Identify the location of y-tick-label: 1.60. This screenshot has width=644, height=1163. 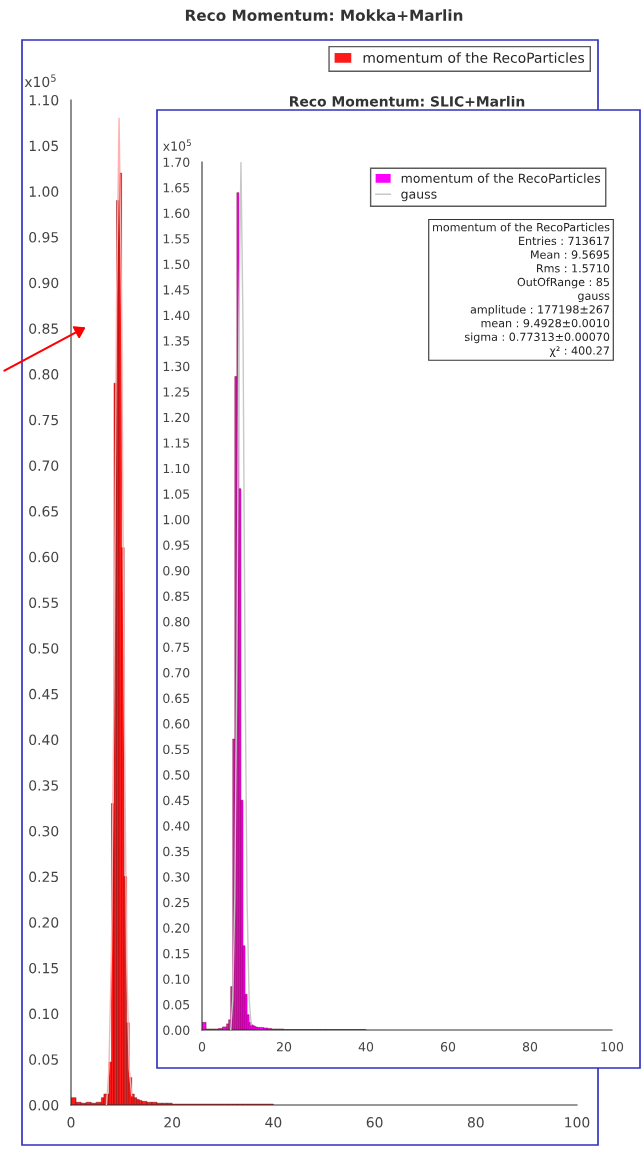
(176, 213).